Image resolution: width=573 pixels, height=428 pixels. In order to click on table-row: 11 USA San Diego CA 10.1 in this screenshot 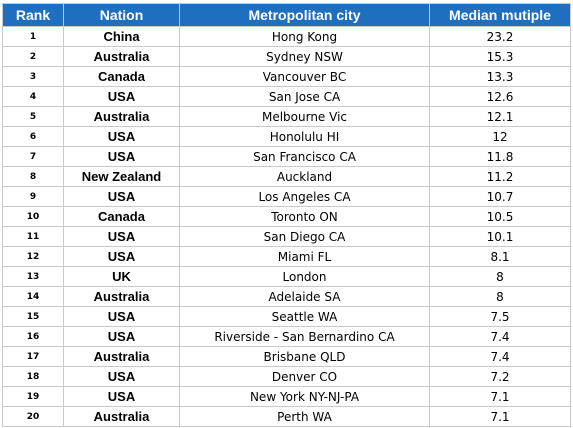, I will do `click(286, 236)`.